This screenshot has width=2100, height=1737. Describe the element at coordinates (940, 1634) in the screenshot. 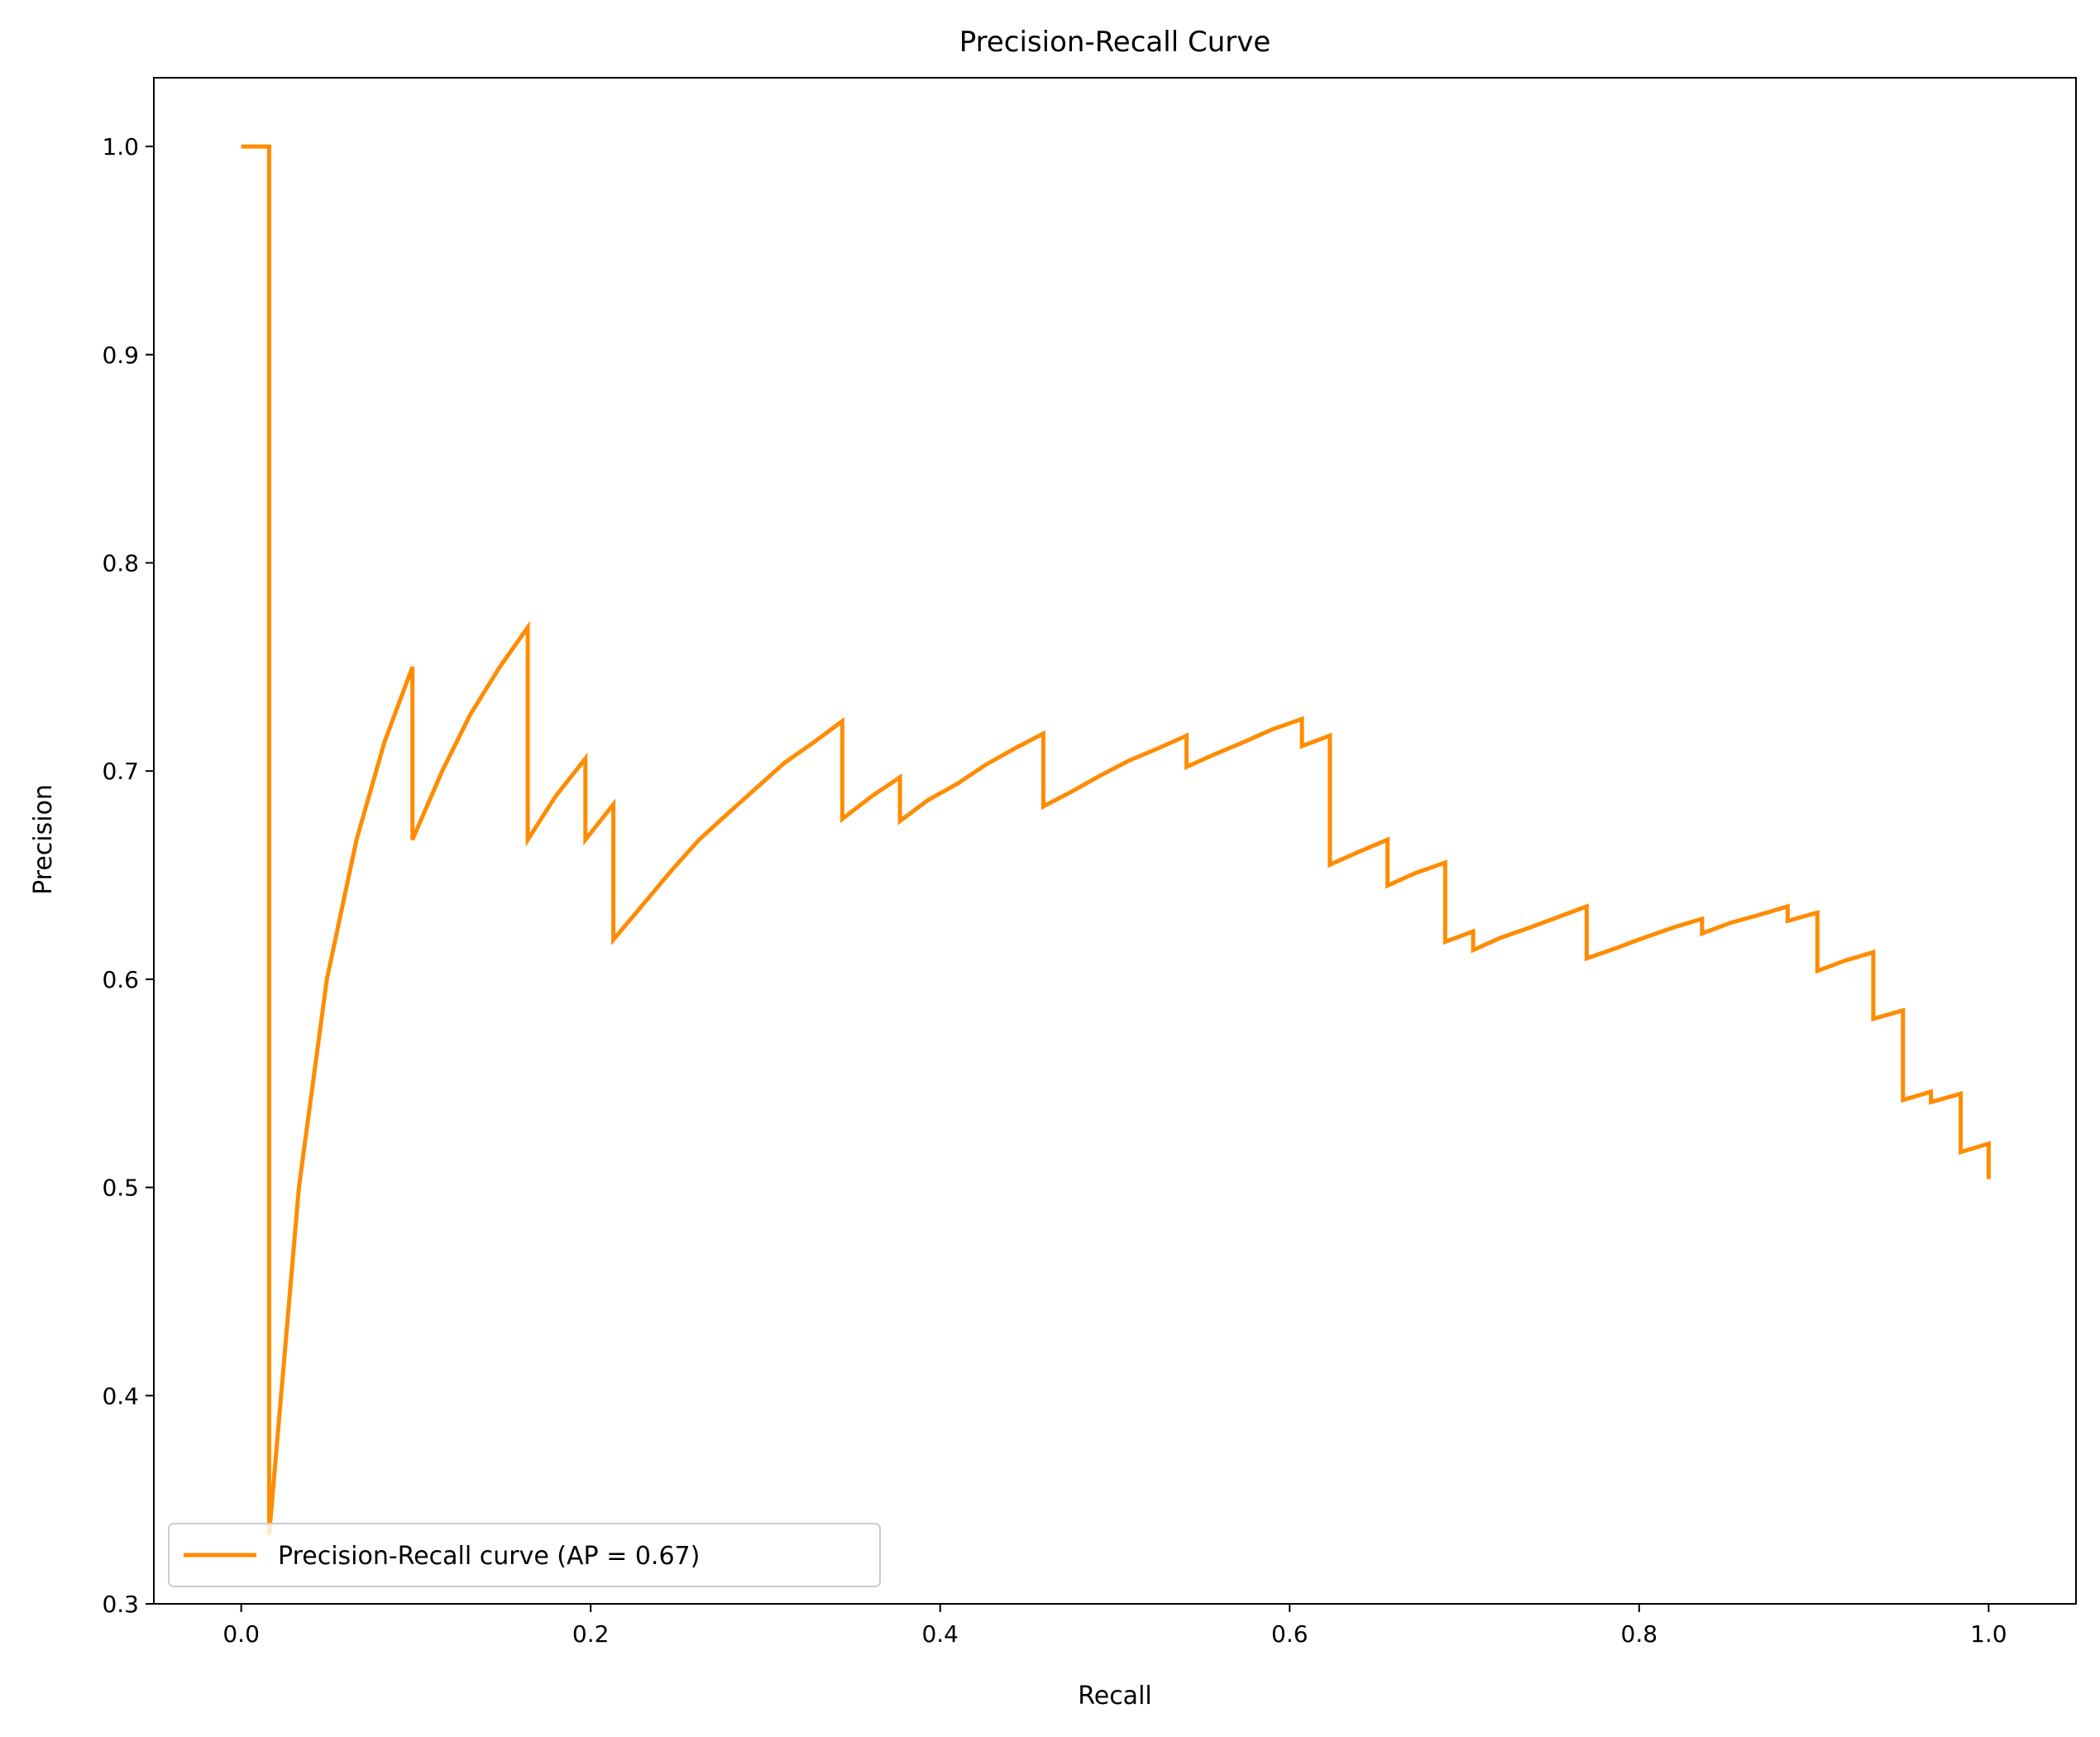

I see `x-tick-label: 0.4` at that location.